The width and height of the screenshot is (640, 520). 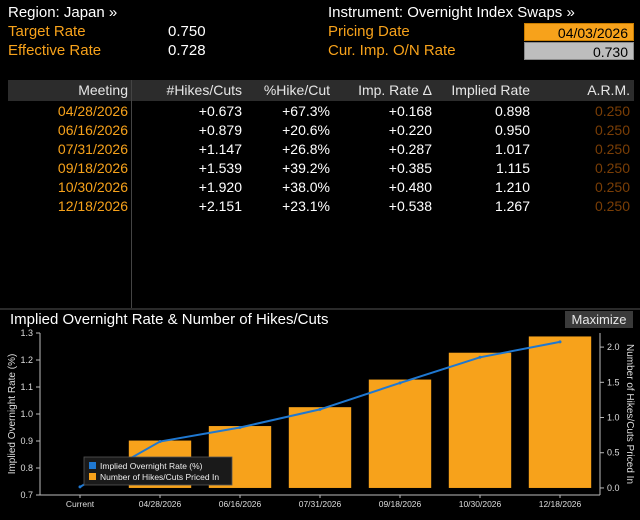 I want to click on pct-hike-cut-value: +39.2%, so click(x=306, y=168).